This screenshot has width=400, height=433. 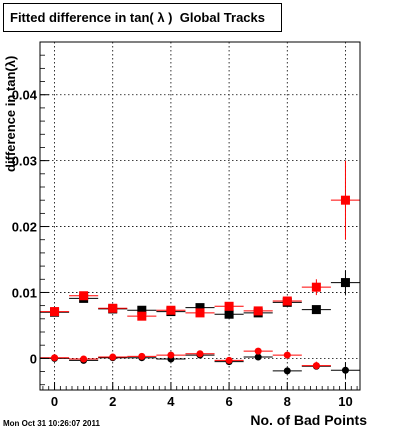 What do you see at coordinates (24, 161) in the screenshot?
I see `y-tick-label: 0.03` at bounding box center [24, 161].